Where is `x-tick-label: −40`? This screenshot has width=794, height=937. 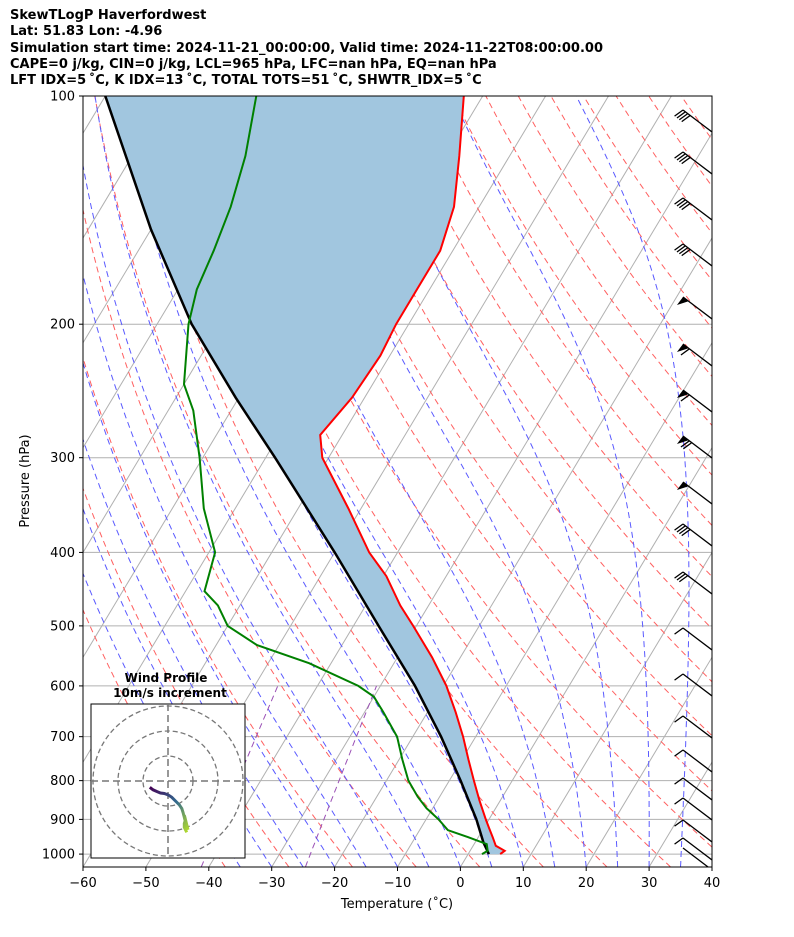
x-tick-label: −40 is located at coordinates (208, 883).